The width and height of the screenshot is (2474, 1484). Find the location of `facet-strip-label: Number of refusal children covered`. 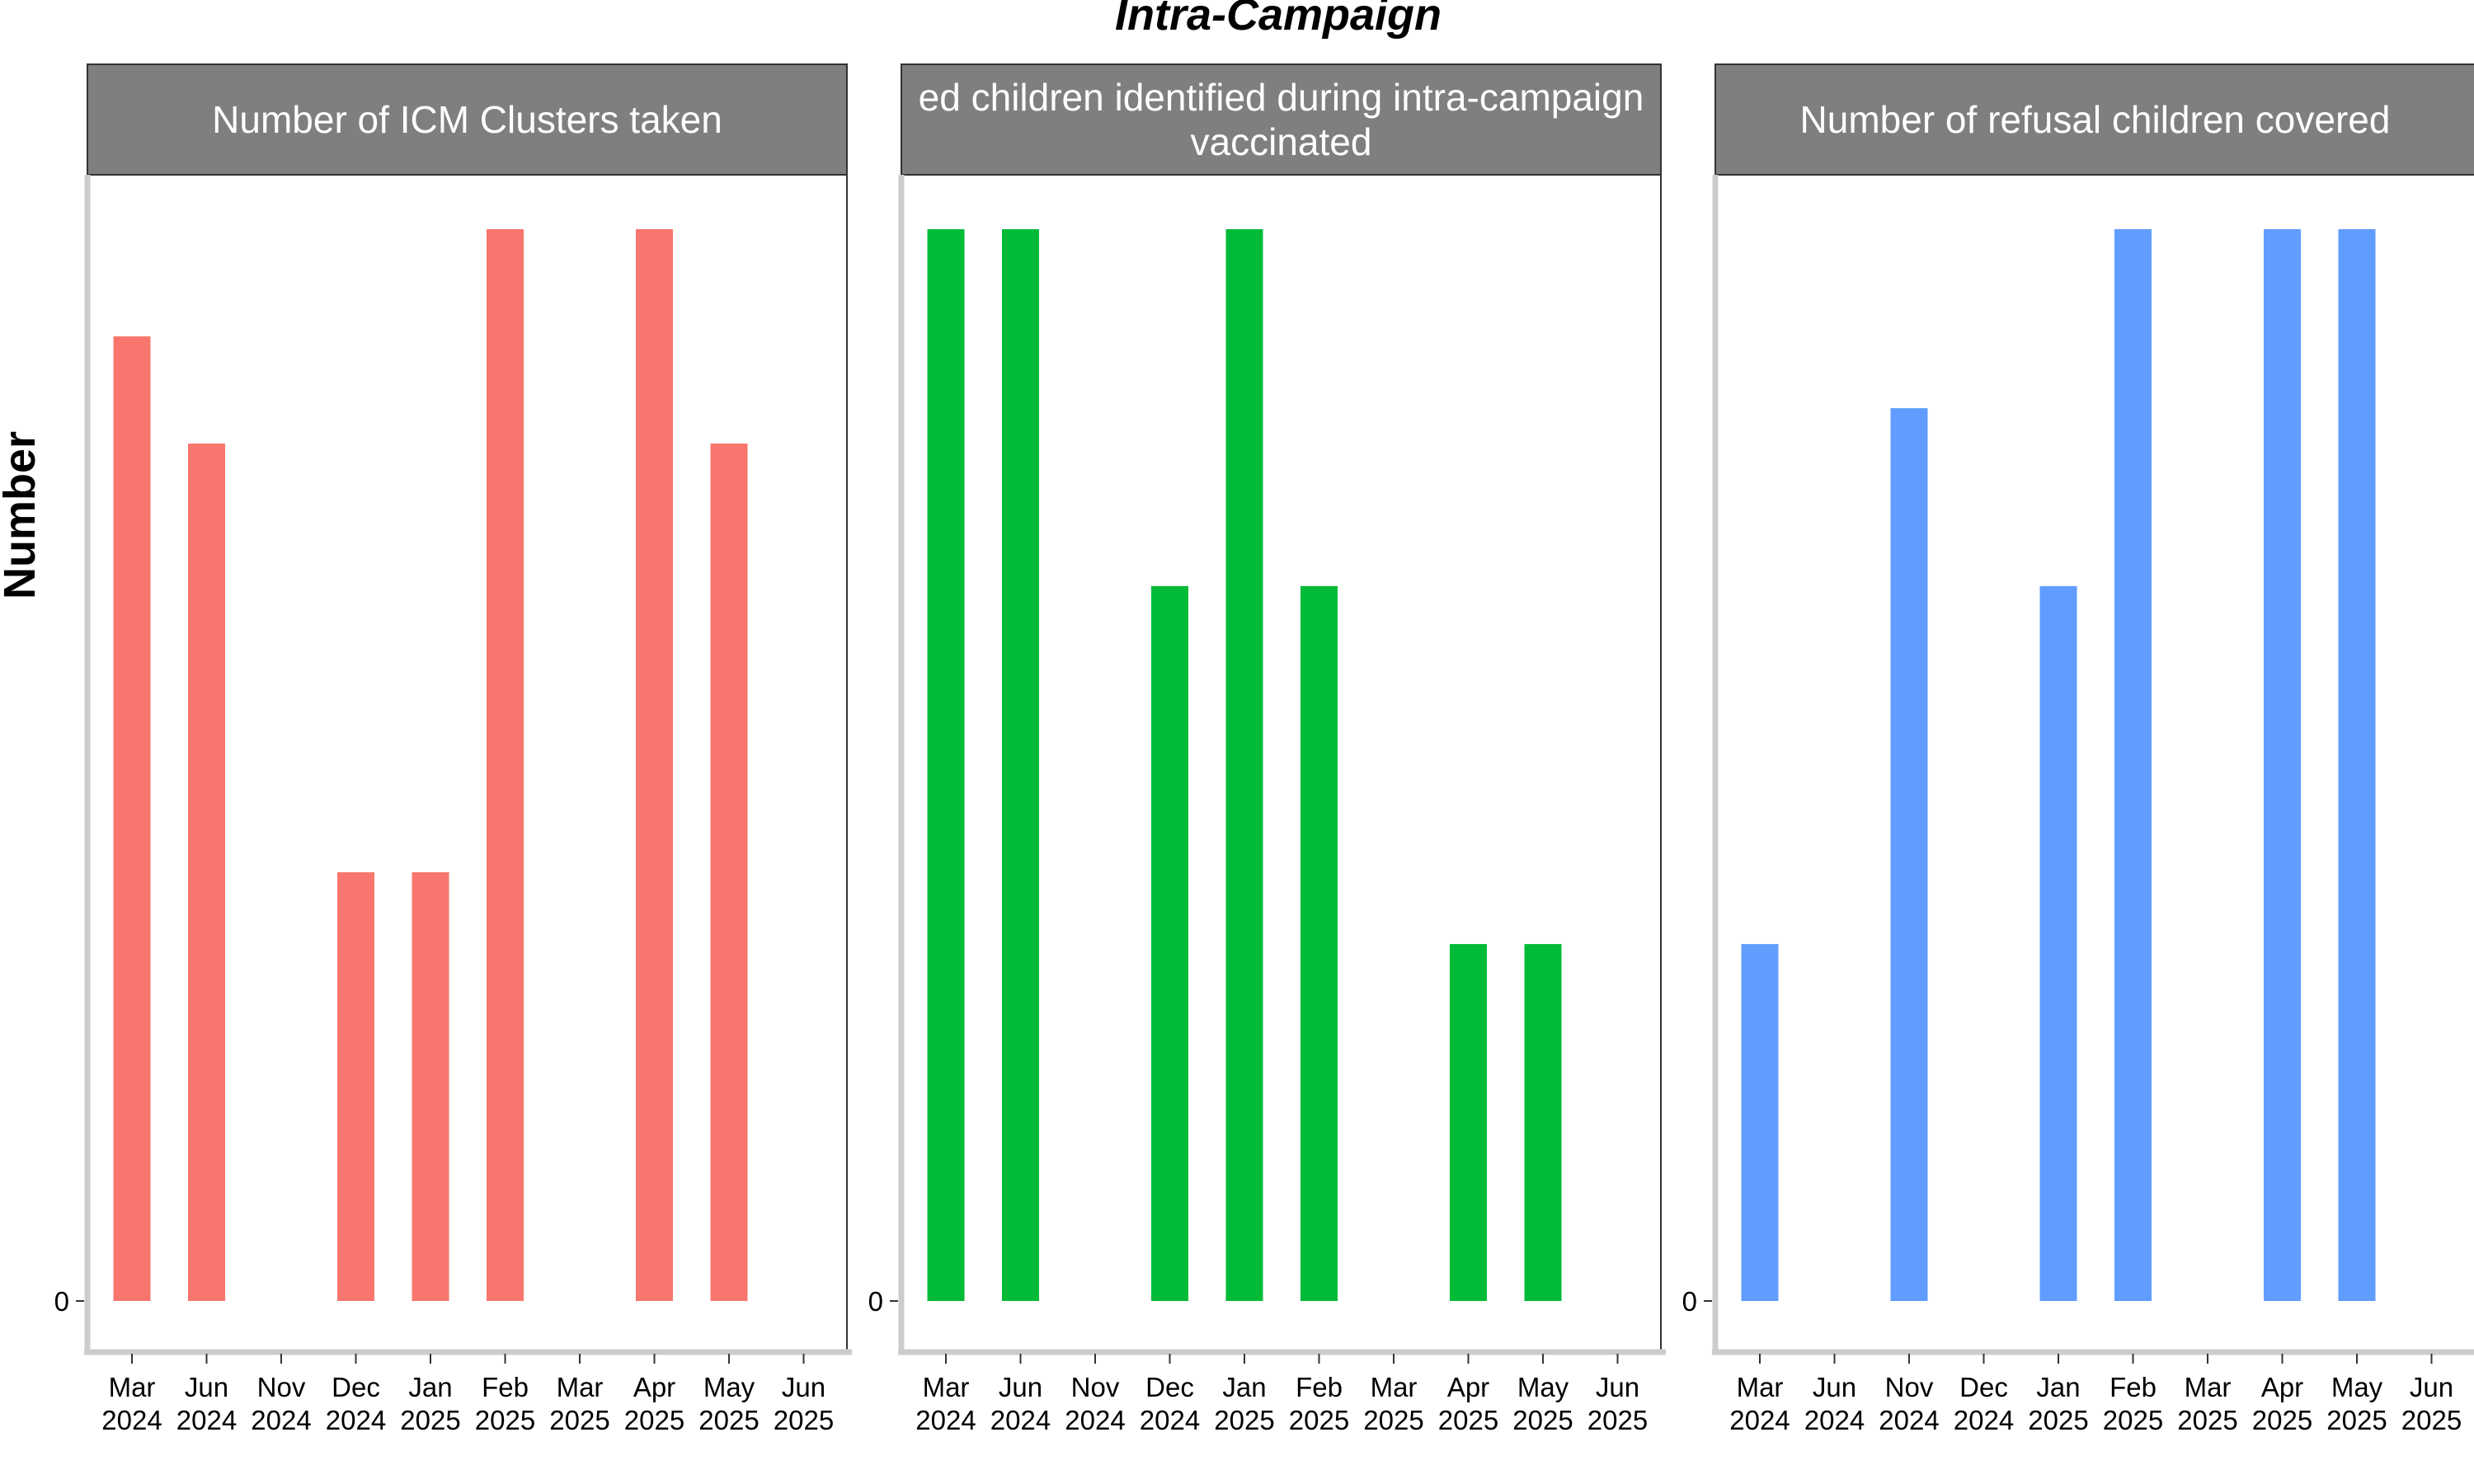

facet-strip-label: Number of refusal children covered is located at coordinates (2095, 120).